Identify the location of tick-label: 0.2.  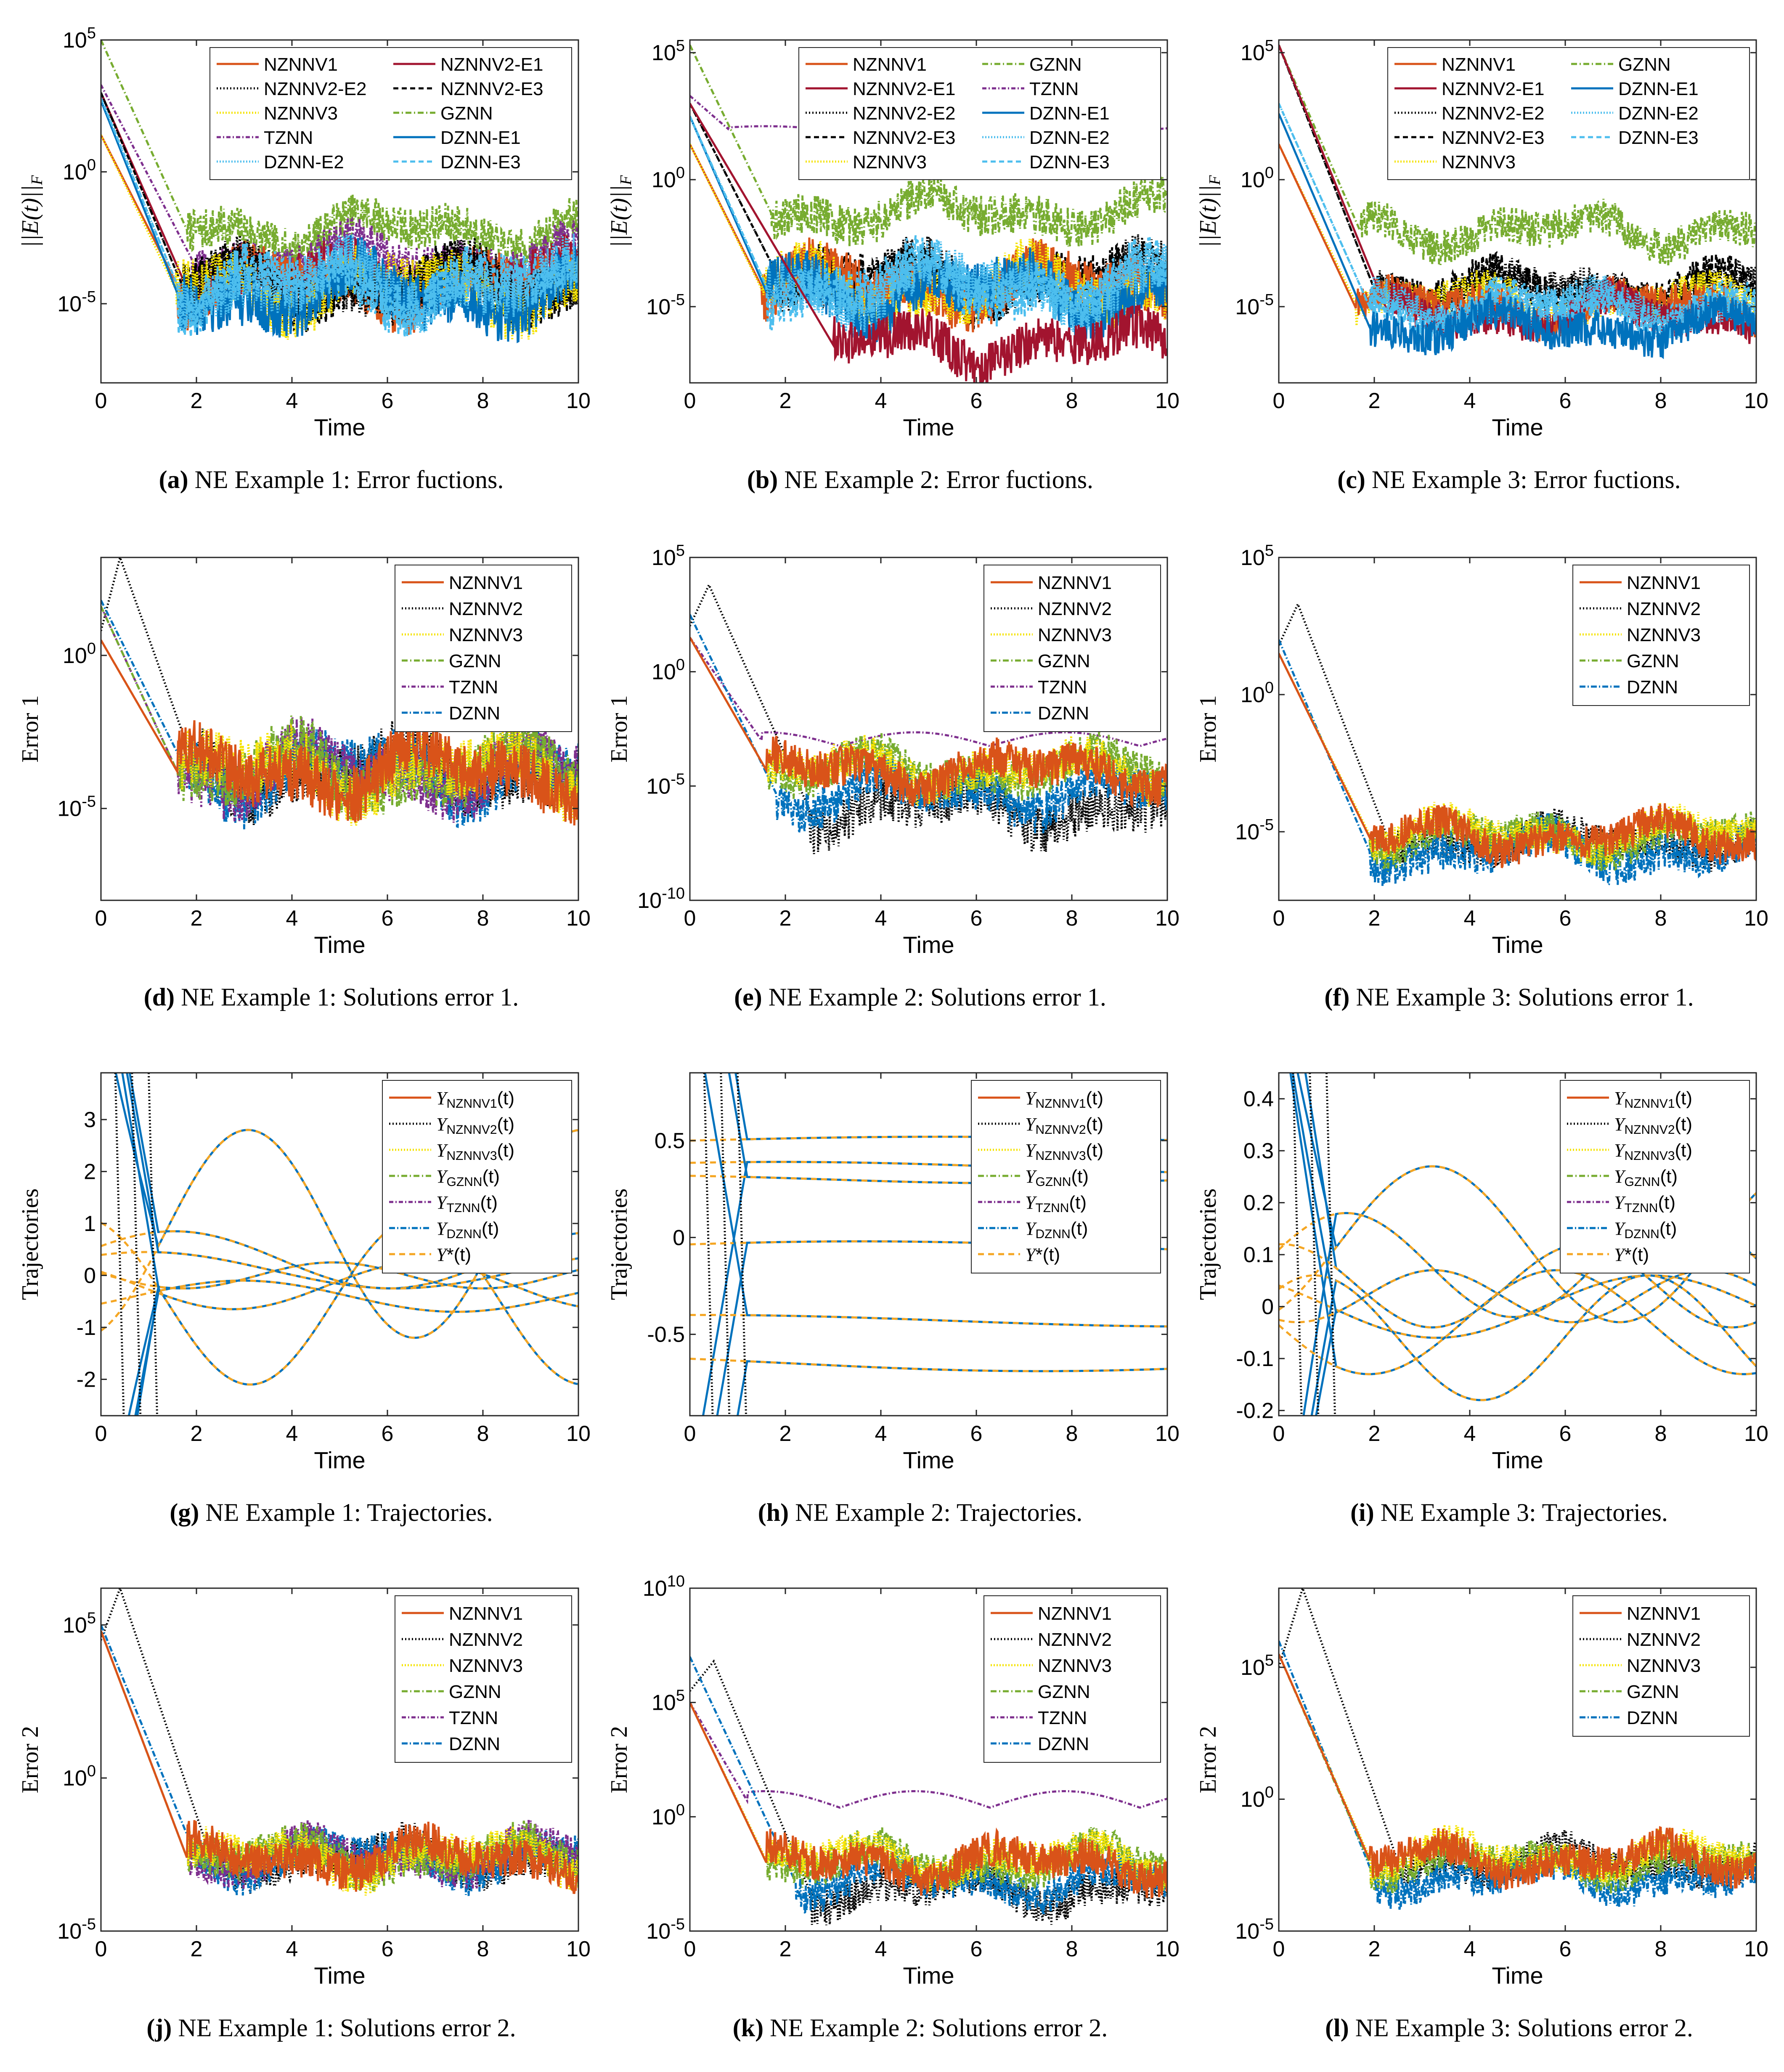
(1258, 1203).